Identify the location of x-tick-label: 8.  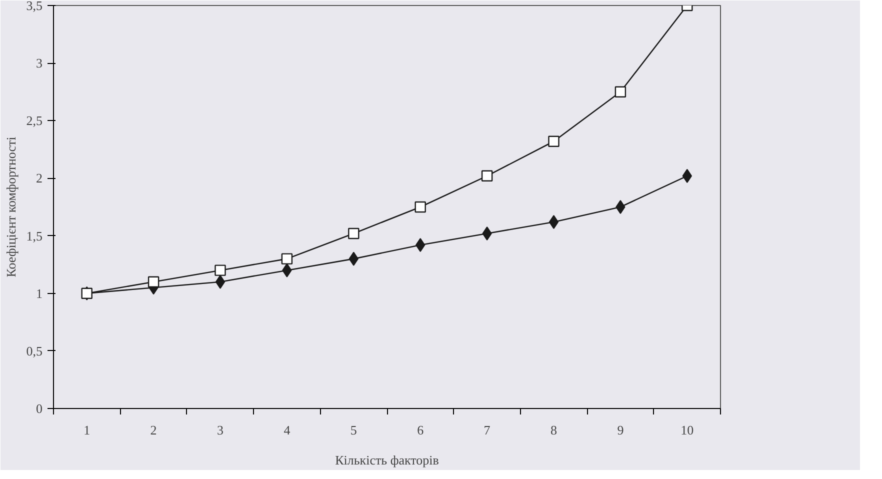
(553, 430).